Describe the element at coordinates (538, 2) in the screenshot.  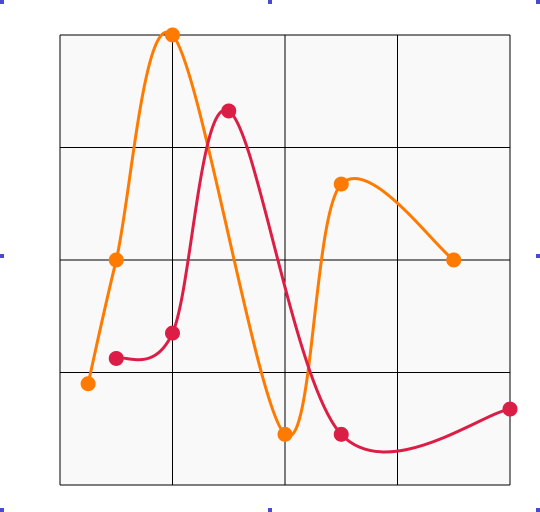
I see `handle-top-right-icon` at that location.